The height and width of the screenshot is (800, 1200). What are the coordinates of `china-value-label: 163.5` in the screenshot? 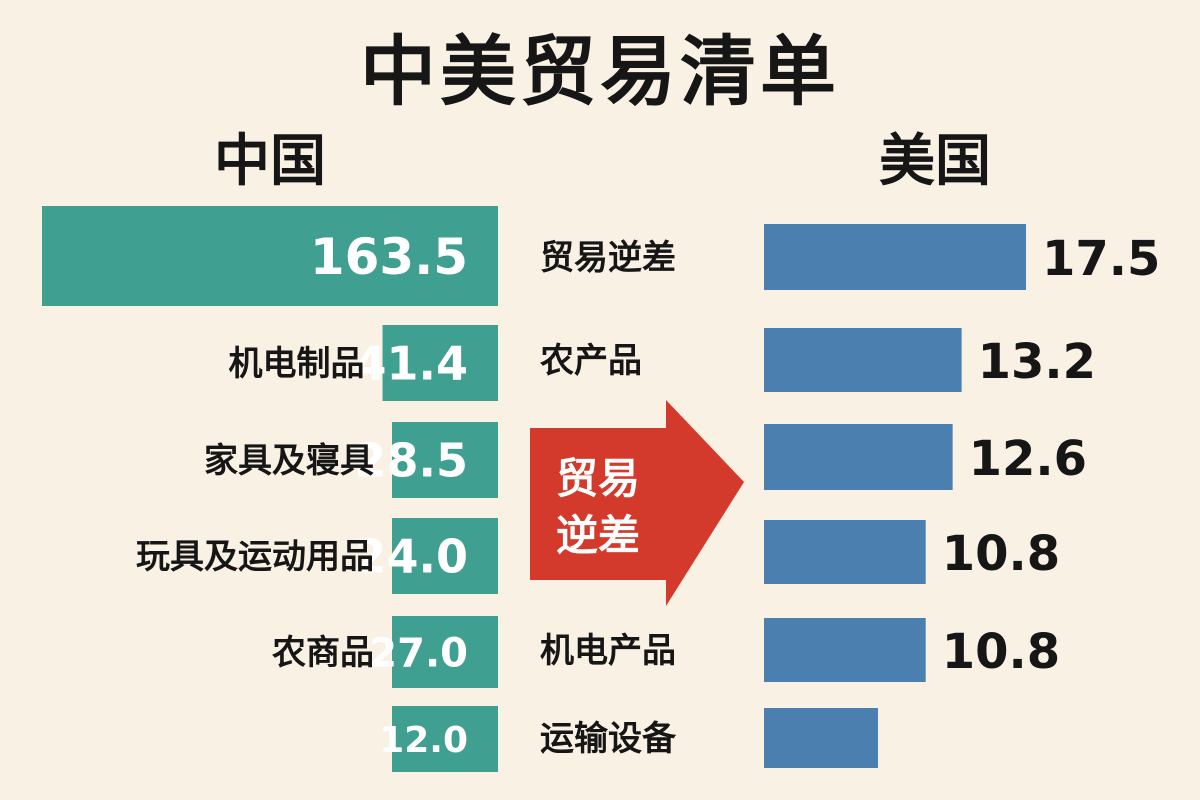 It's located at (389, 257).